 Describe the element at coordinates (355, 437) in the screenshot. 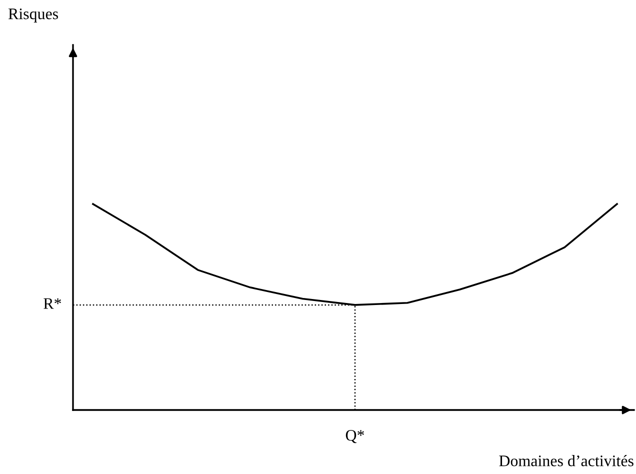

I see `text: Q*` at that location.